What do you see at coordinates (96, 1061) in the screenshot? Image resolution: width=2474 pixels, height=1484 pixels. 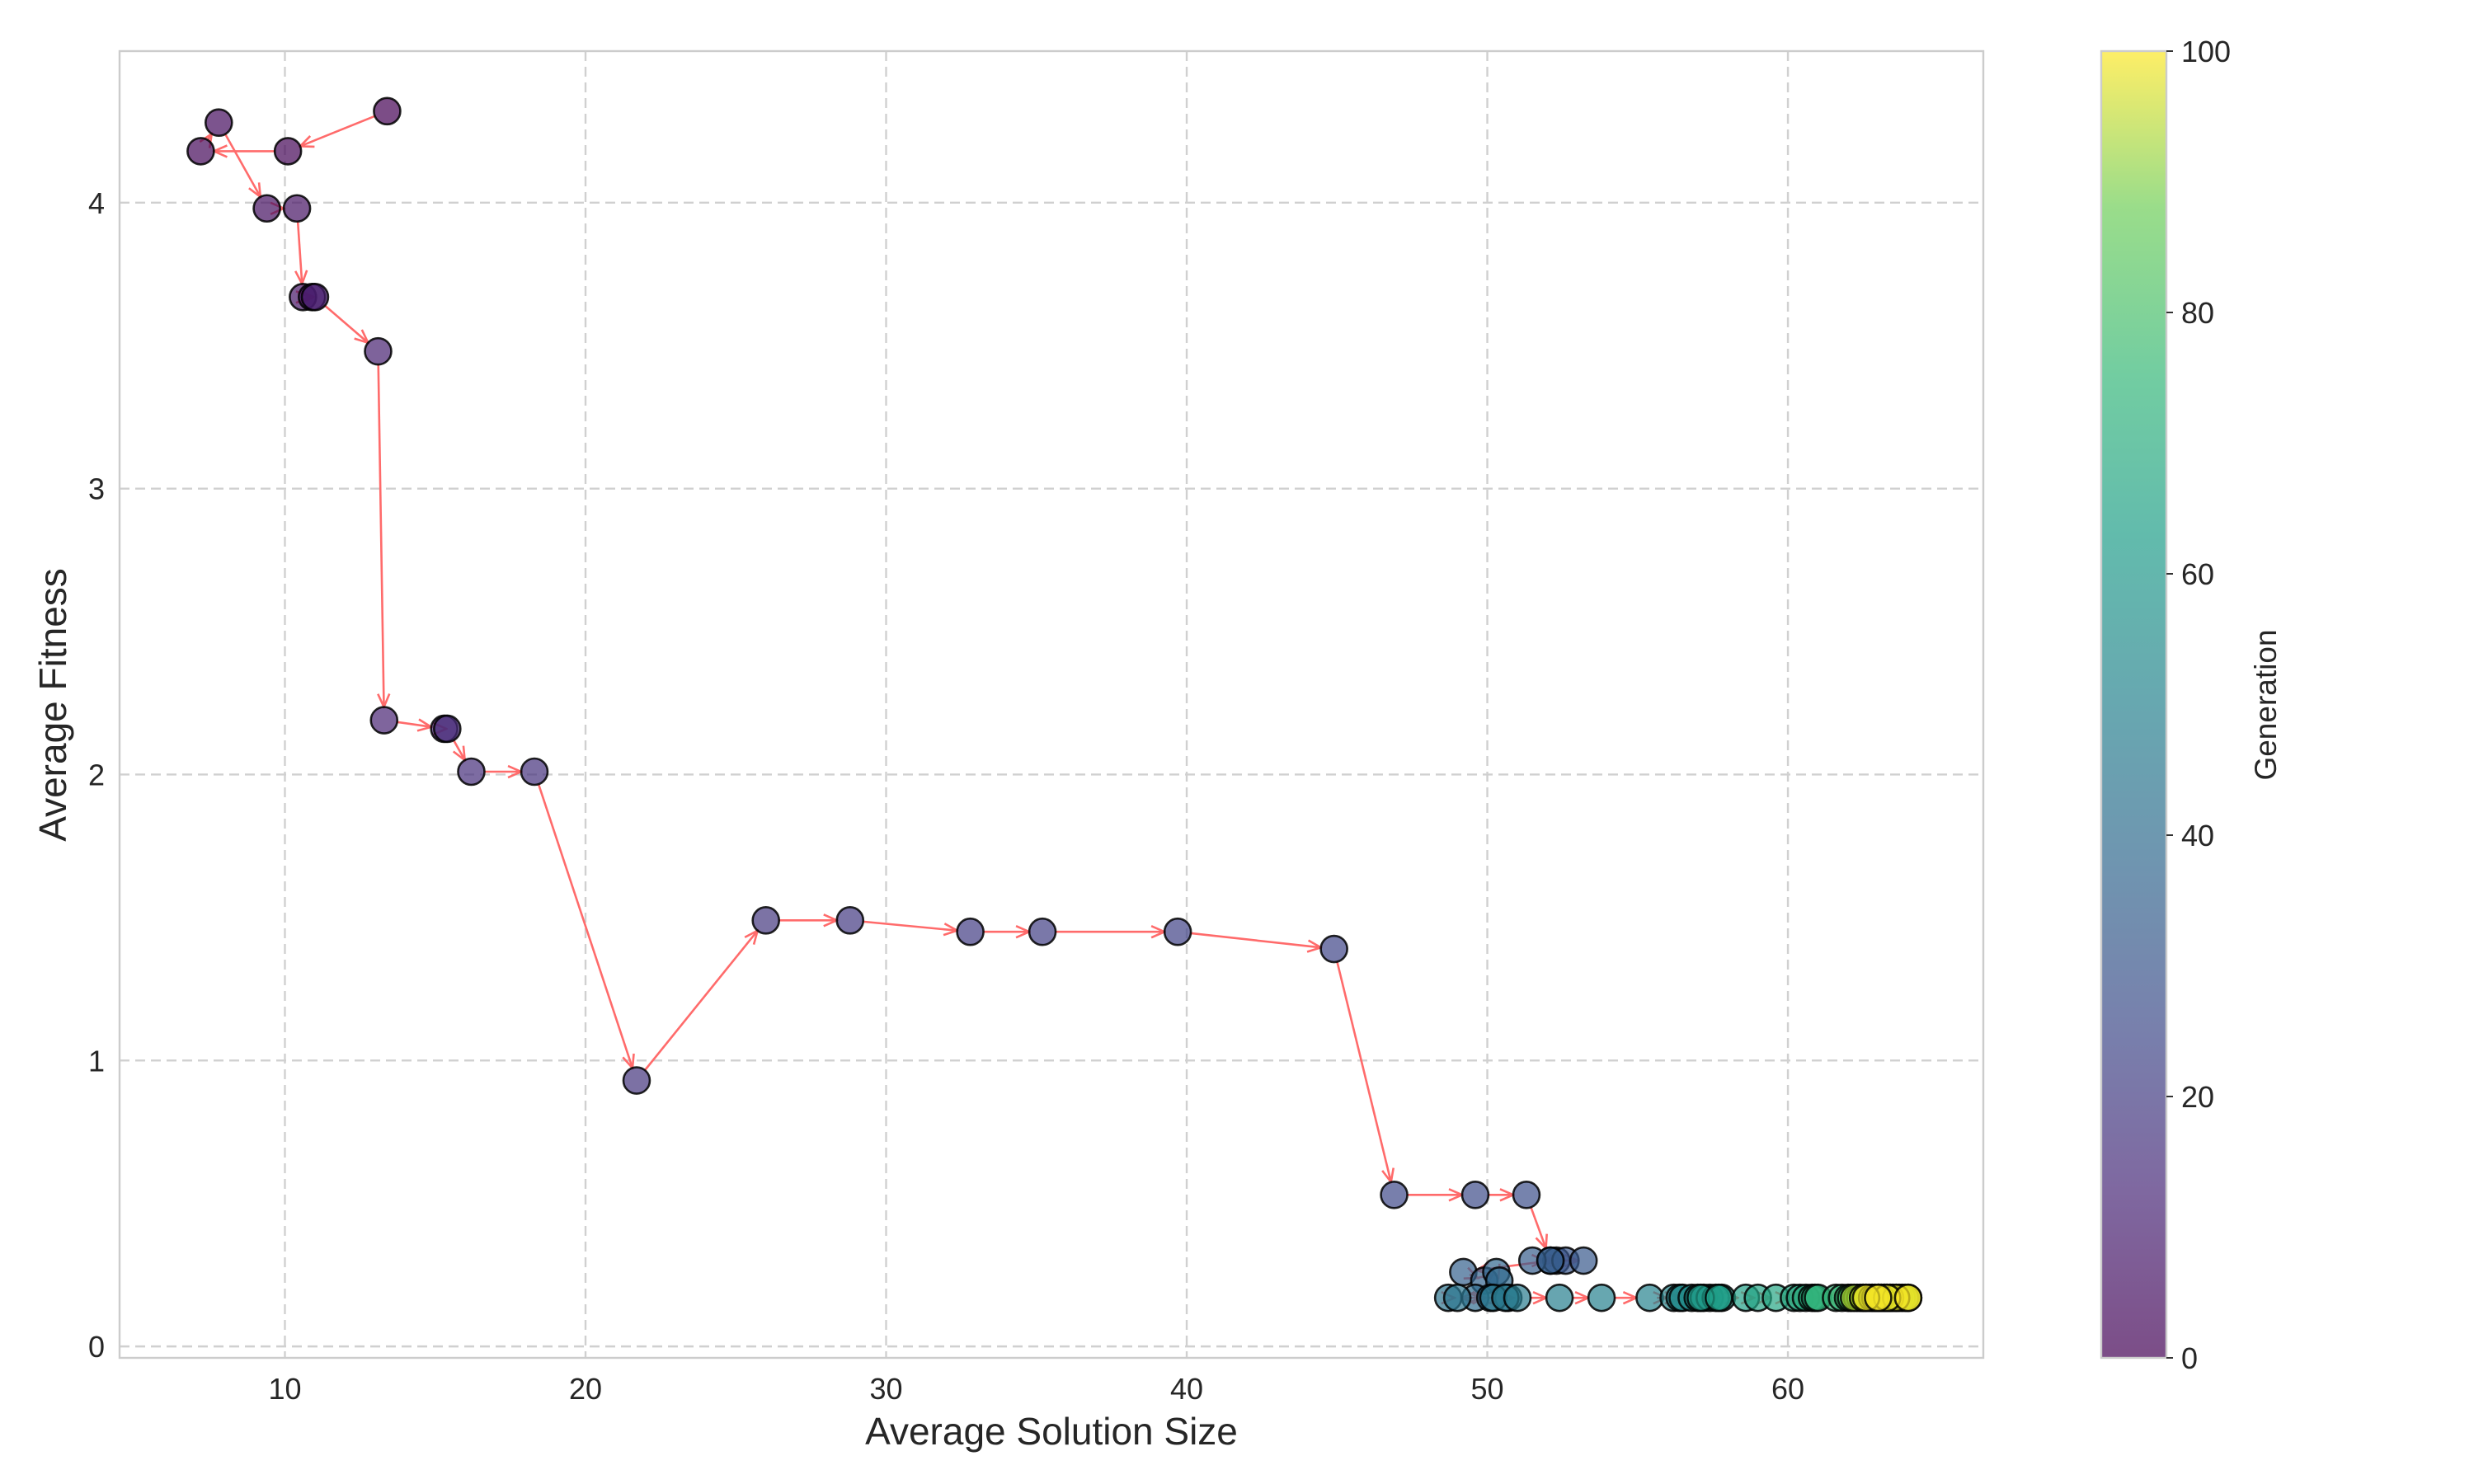 I see `y-tick-label: 1` at bounding box center [96, 1061].